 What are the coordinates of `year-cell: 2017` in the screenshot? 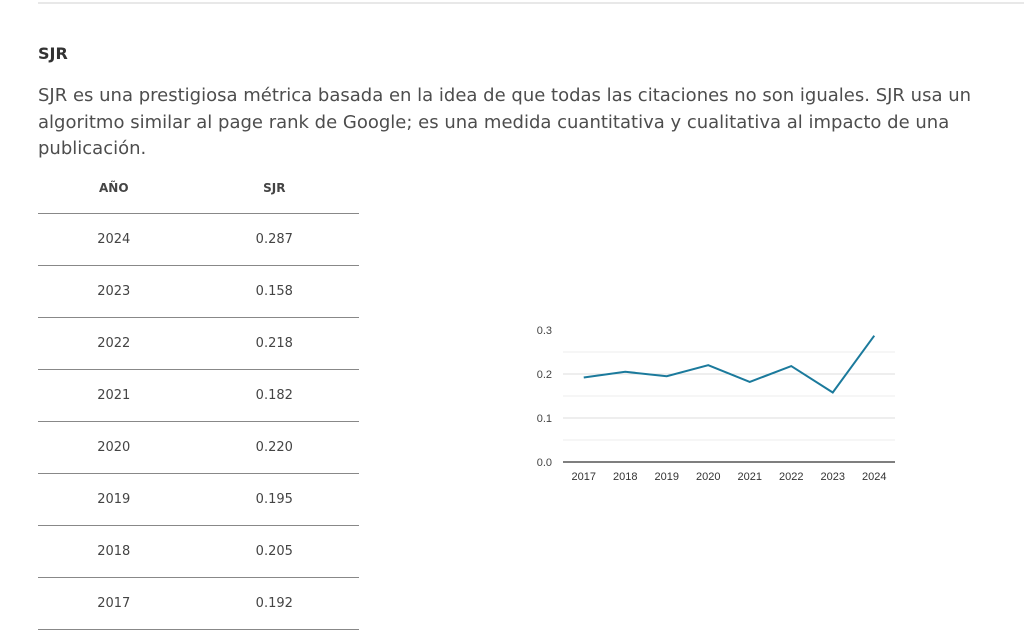 It's located at (114, 603).